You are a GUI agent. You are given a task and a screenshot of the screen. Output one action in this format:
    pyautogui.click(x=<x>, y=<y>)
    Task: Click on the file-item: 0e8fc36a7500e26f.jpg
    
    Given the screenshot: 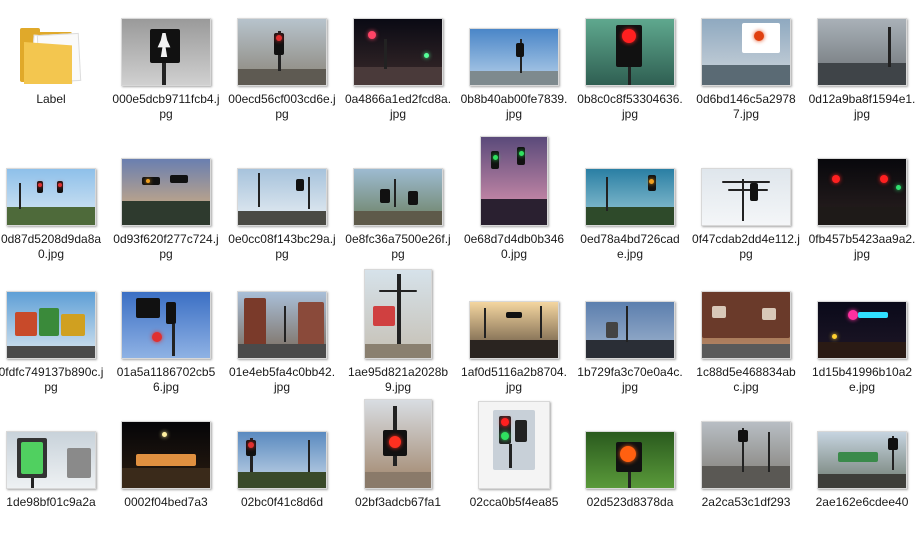 What is the action you would take?
    pyautogui.click(x=398, y=222)
    